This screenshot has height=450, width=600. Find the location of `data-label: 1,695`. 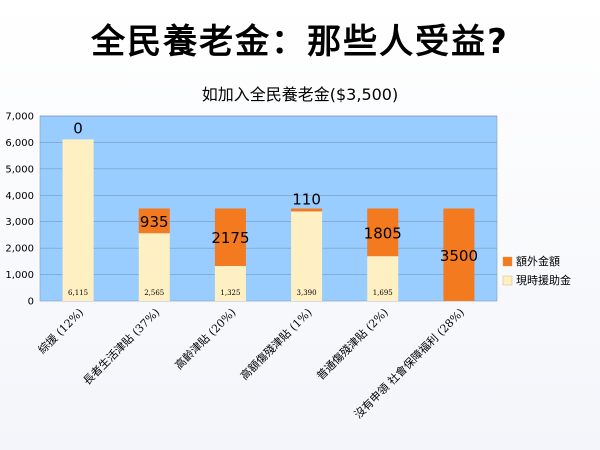

data-label: 1,695 is located at coordinates (383, 293).